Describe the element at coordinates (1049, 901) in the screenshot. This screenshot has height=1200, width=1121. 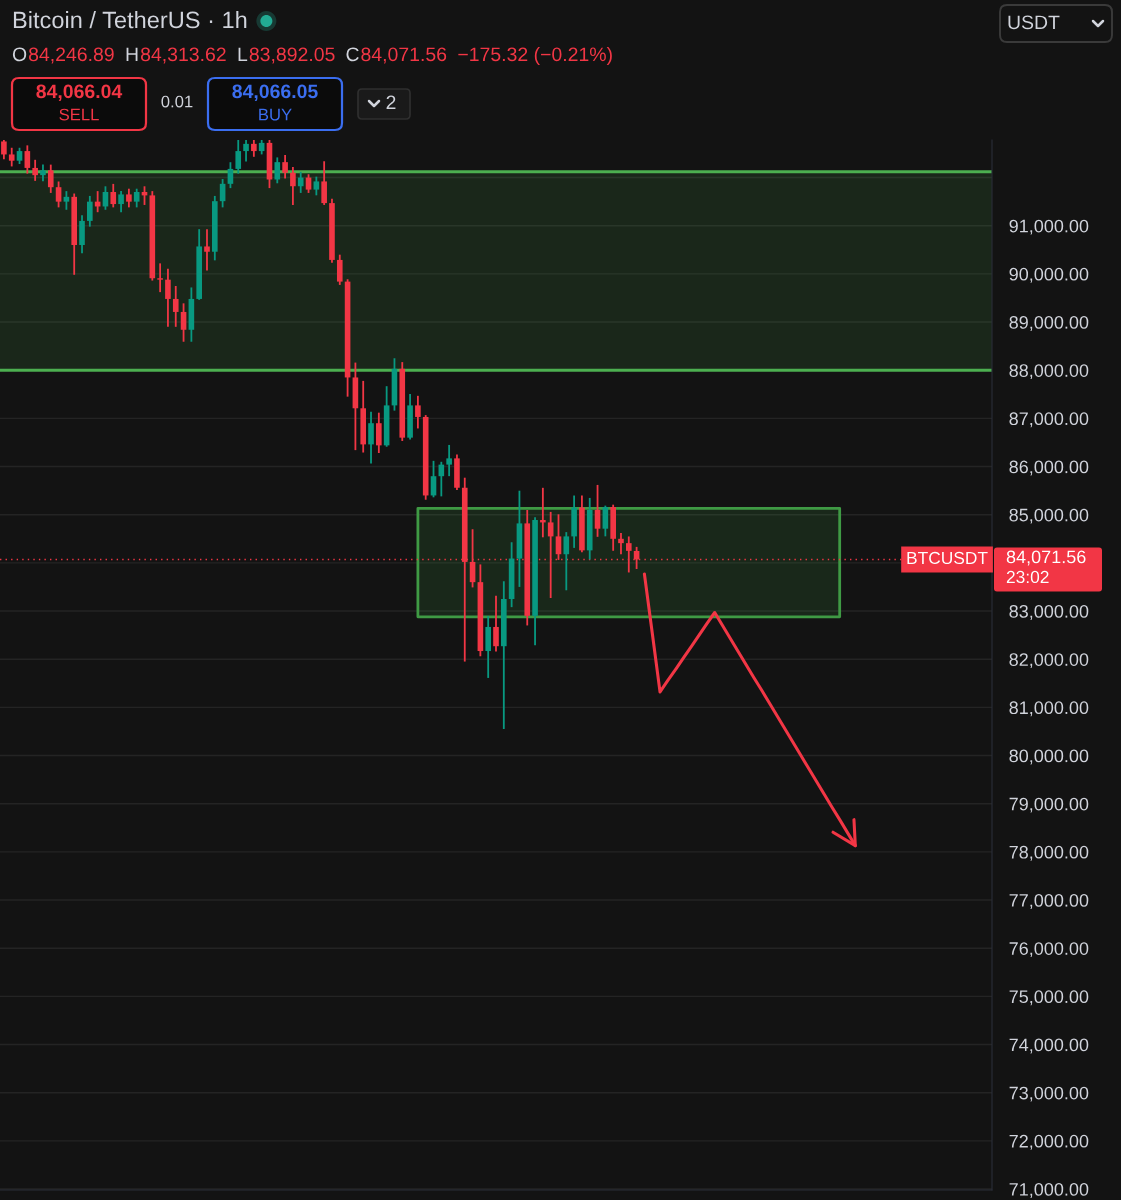
I see `y-tick-label: 77,000.00` at that location.